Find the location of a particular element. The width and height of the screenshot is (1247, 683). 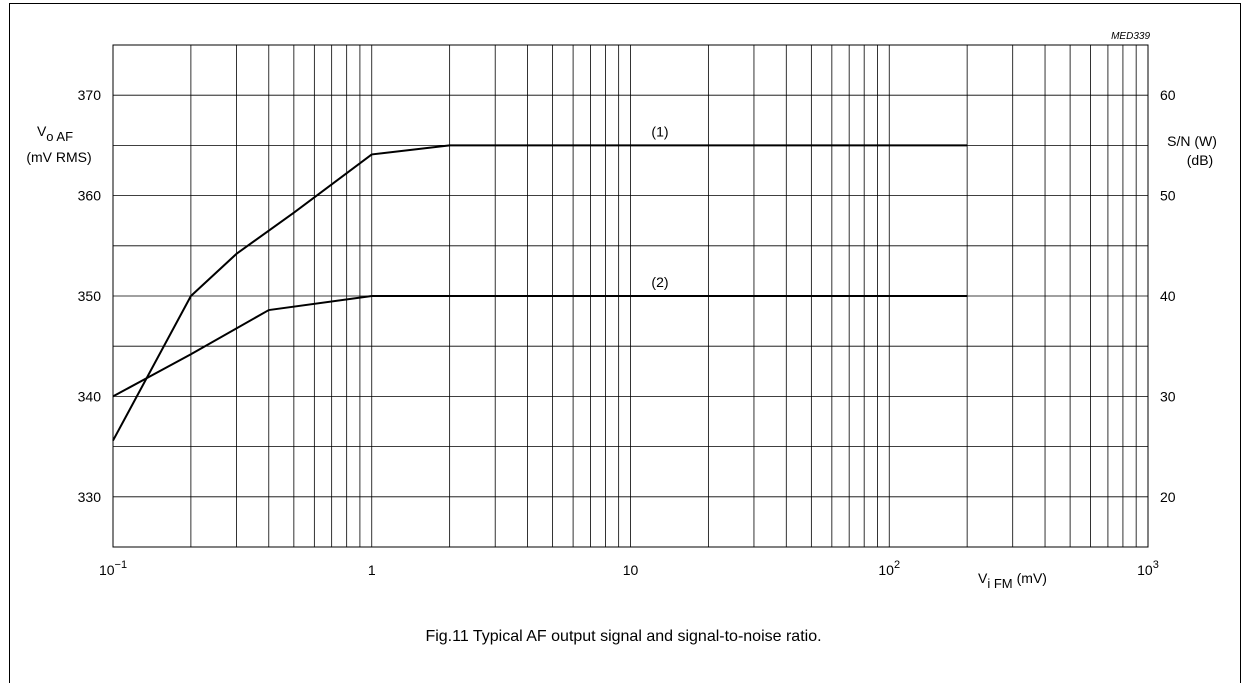

y-axis-right-label-line2: (dB) is located at coordinates (1200, 160).